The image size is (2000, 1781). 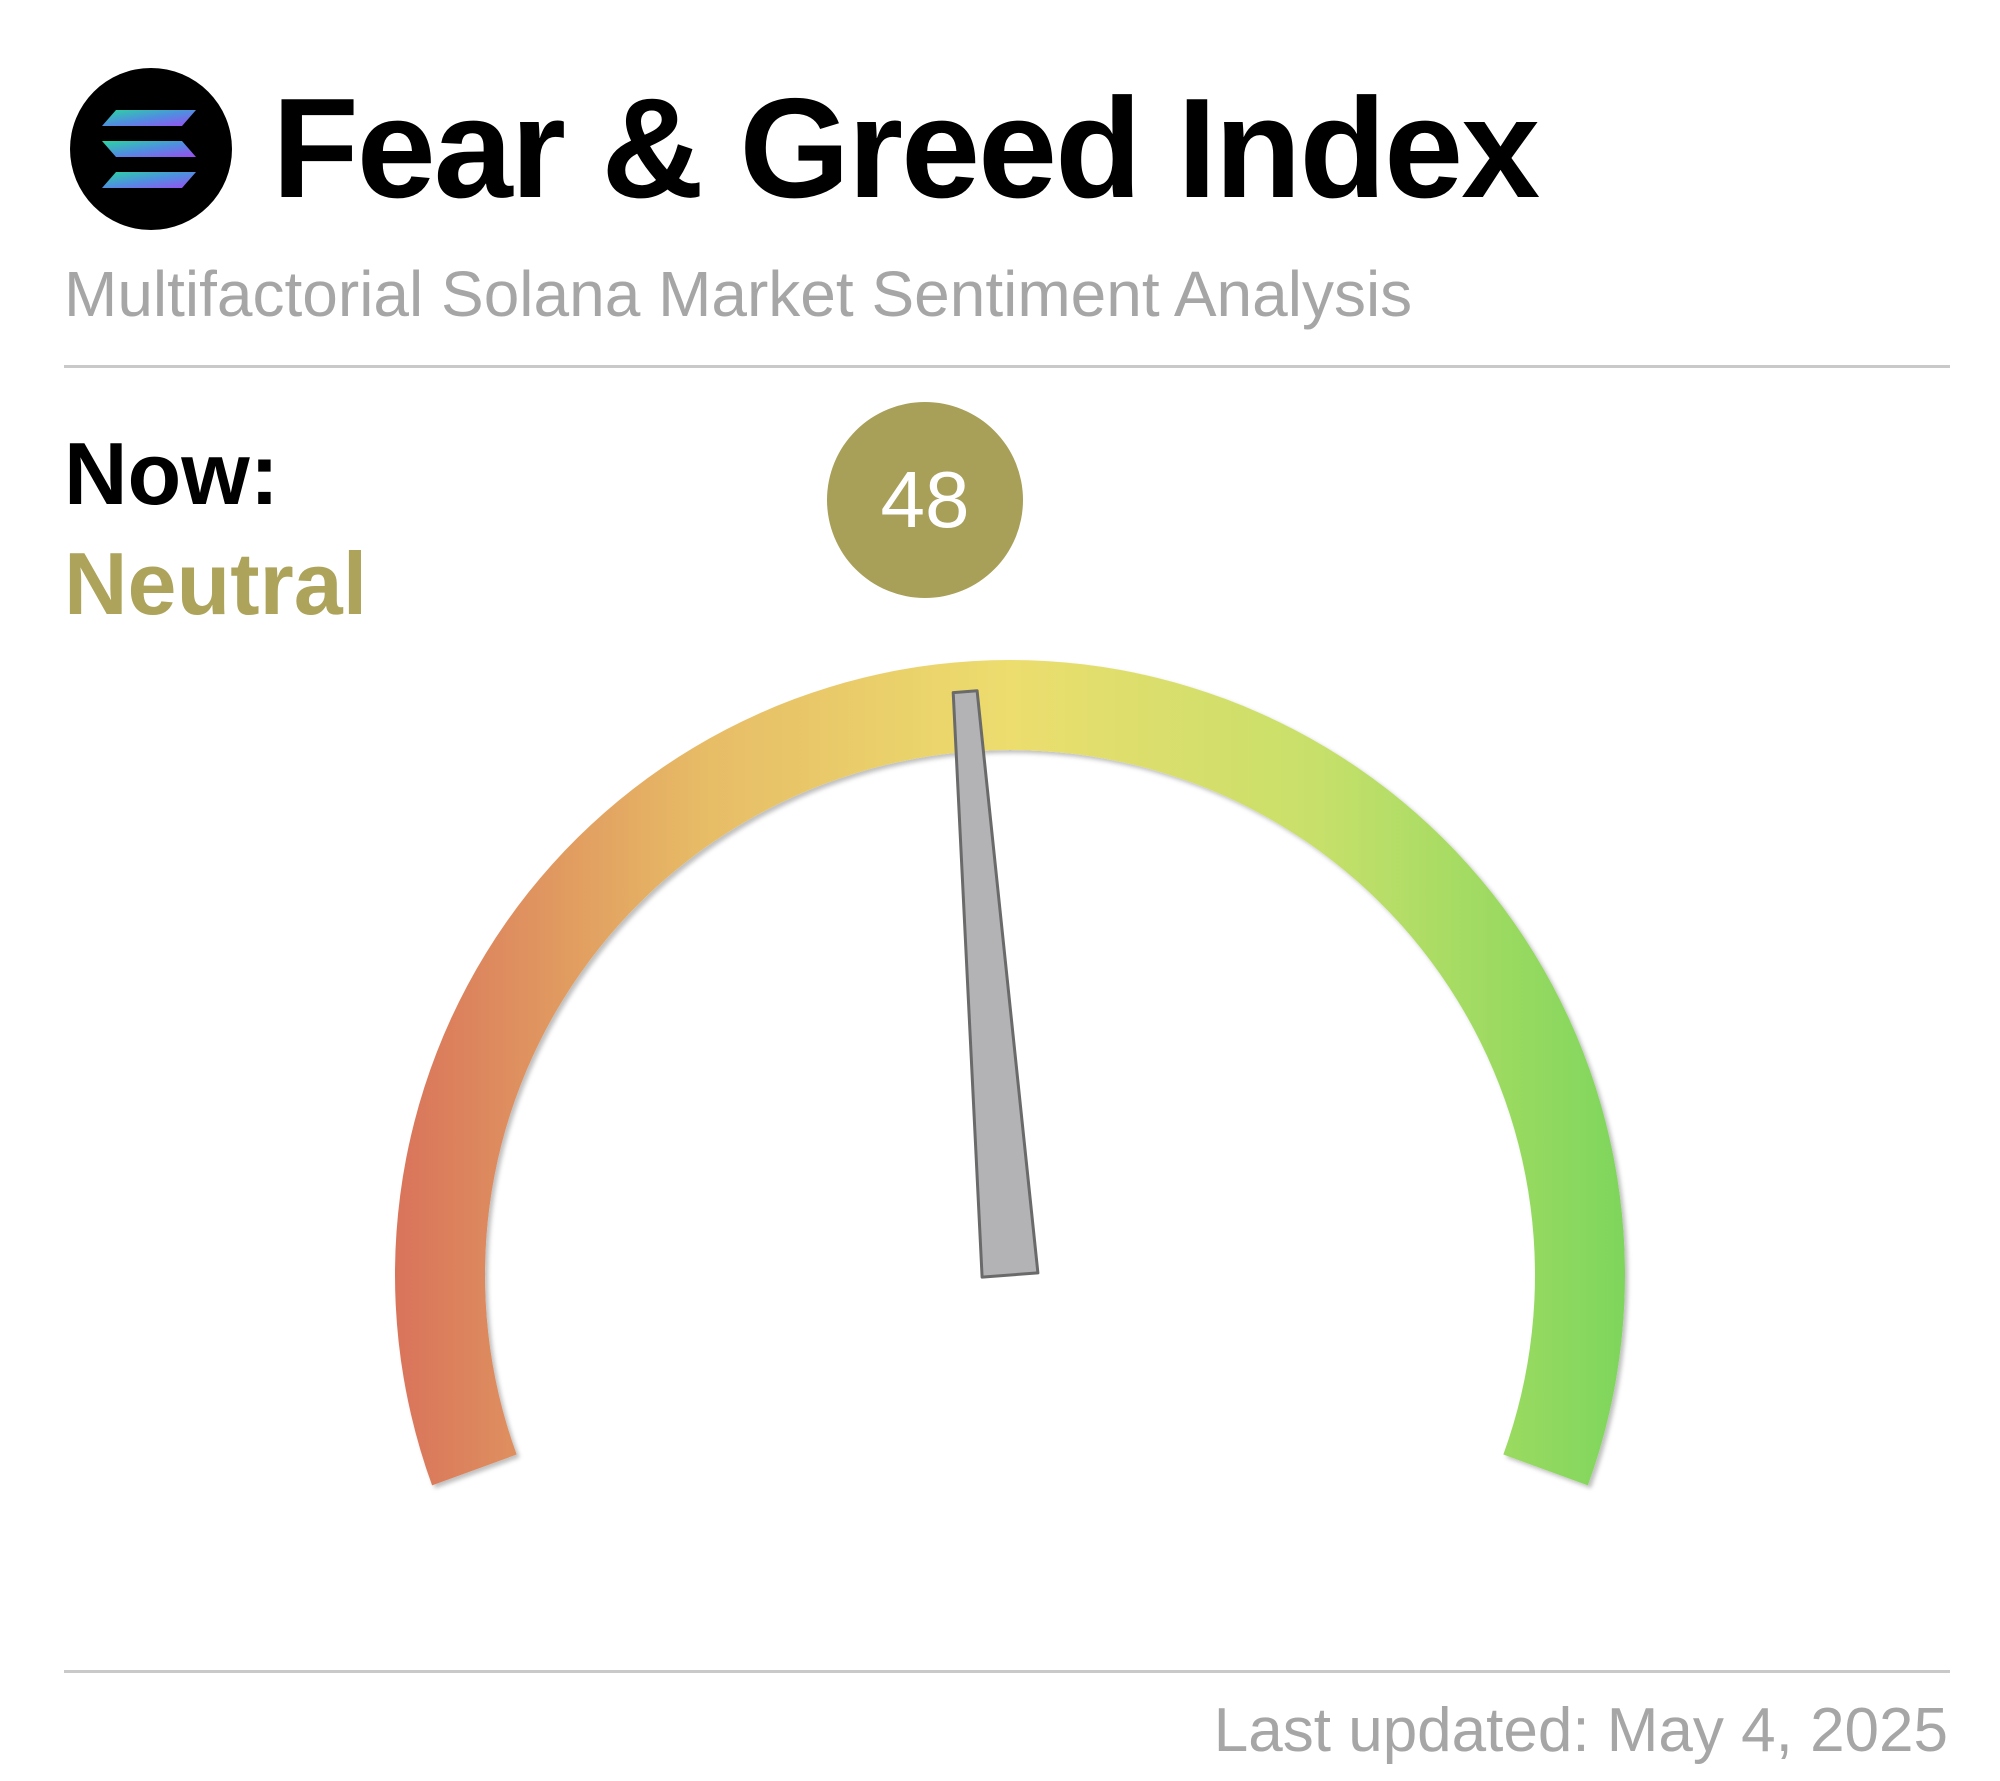 What do you see at coordinates (151, 149) in the screenshot?
I see `solana-logo-icon` at bounding box center [151, 149].